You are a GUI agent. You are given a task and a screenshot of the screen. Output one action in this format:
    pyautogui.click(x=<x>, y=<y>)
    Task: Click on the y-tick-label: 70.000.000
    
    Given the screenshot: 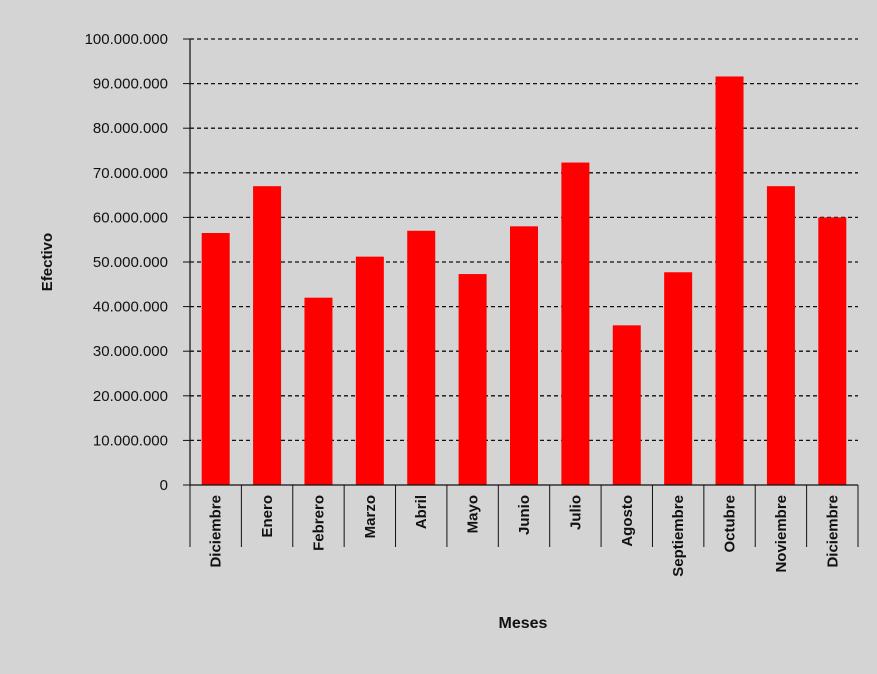 What is the action you would take?
    pyautogui.click(x=130, y=173)
    